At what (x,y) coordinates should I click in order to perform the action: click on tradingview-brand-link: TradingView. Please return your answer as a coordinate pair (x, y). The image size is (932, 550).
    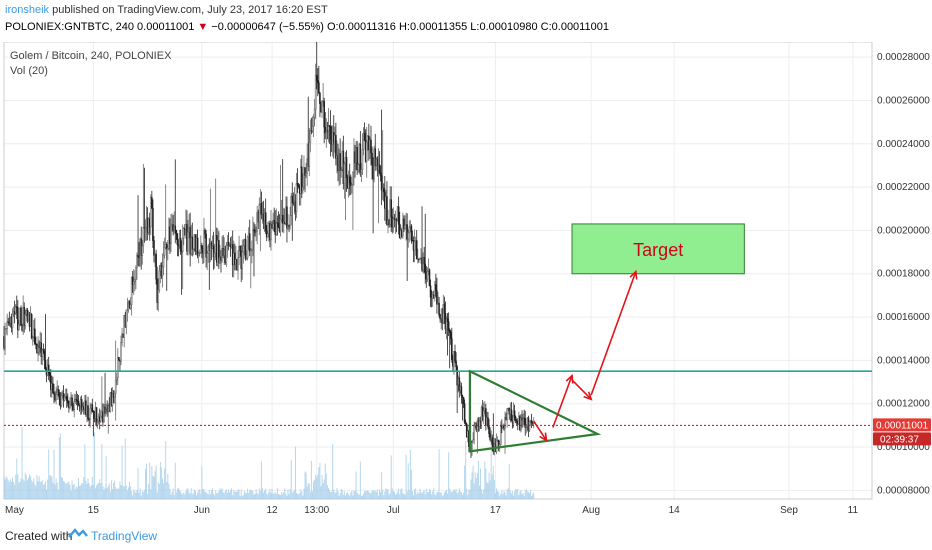
    Looking at the image, I should click on (124, 536).